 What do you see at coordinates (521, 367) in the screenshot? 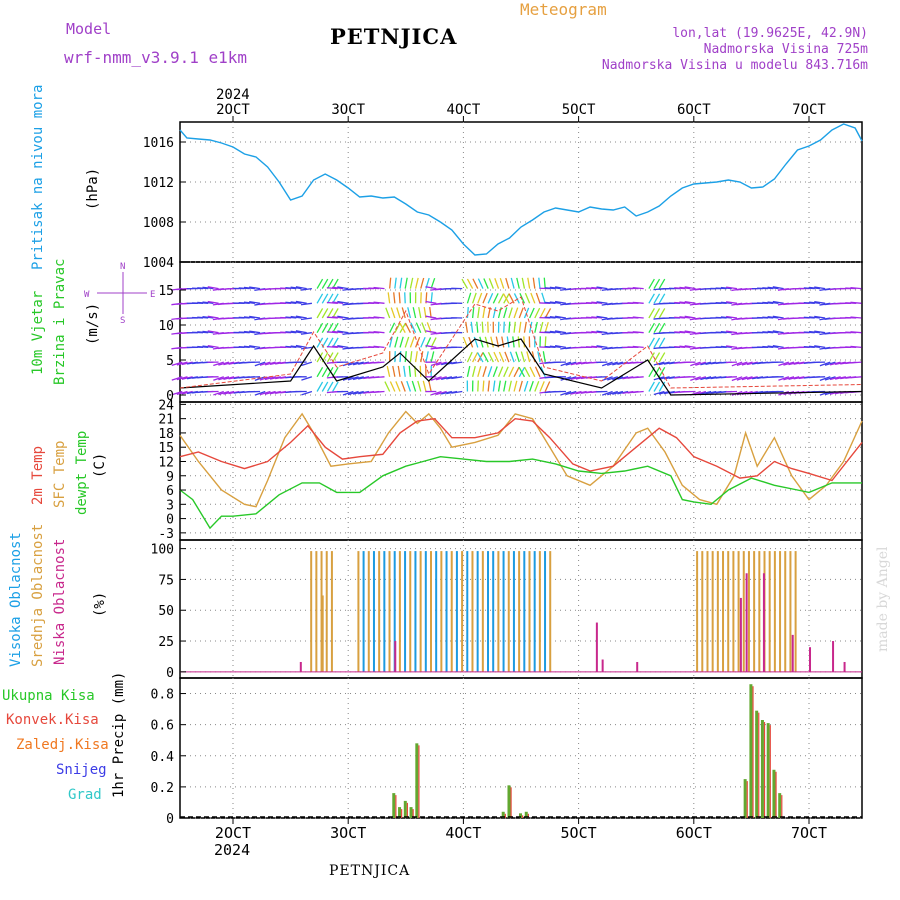
I see `wind-speed-line` at bounding box center [521, 367].